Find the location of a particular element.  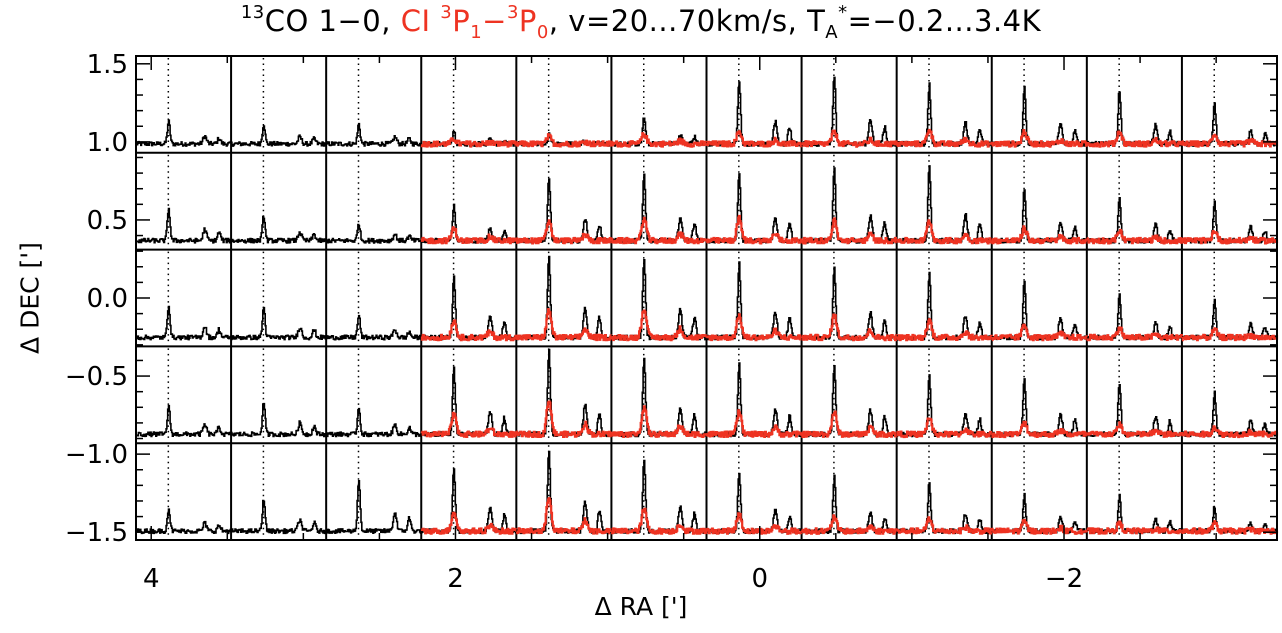

y-tick-label: 1.0 is located at coordinates (107, 143).